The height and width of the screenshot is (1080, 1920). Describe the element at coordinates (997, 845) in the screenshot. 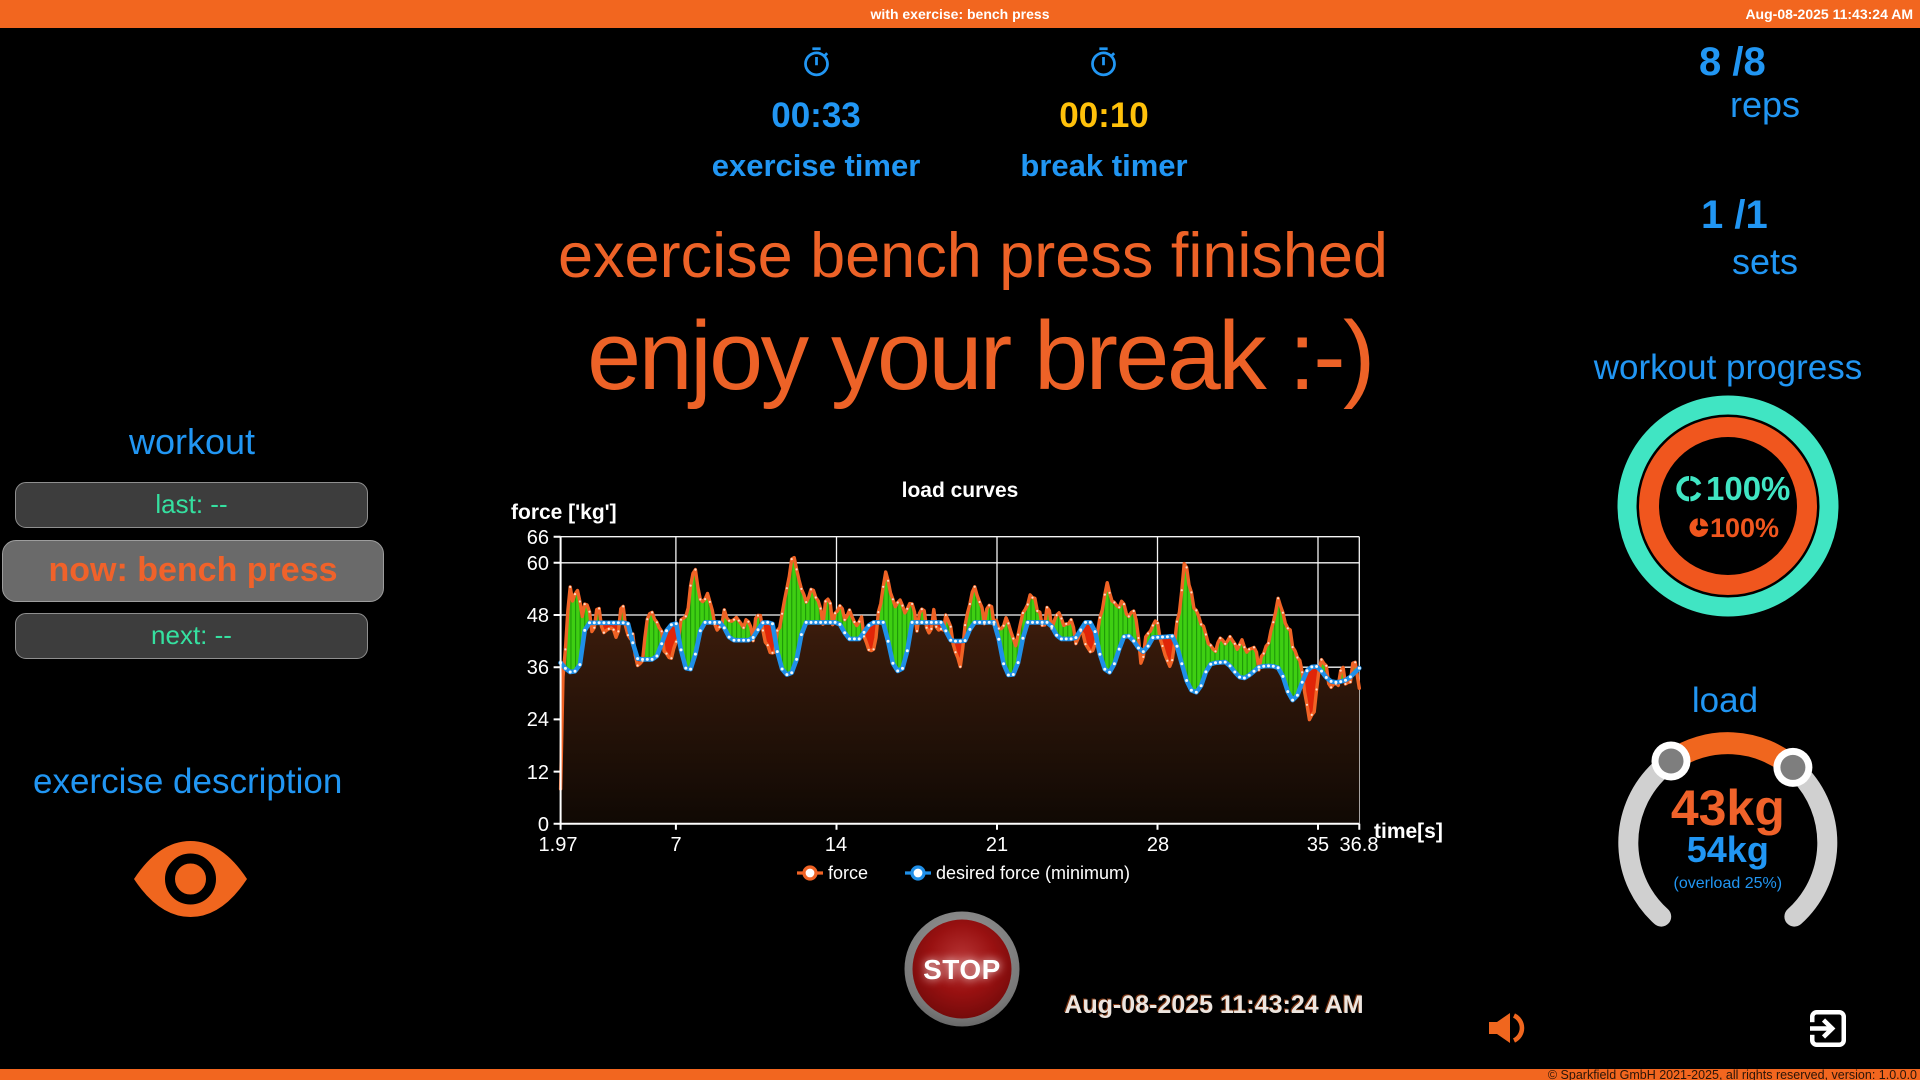

I see `svg-text: 21` at that location.